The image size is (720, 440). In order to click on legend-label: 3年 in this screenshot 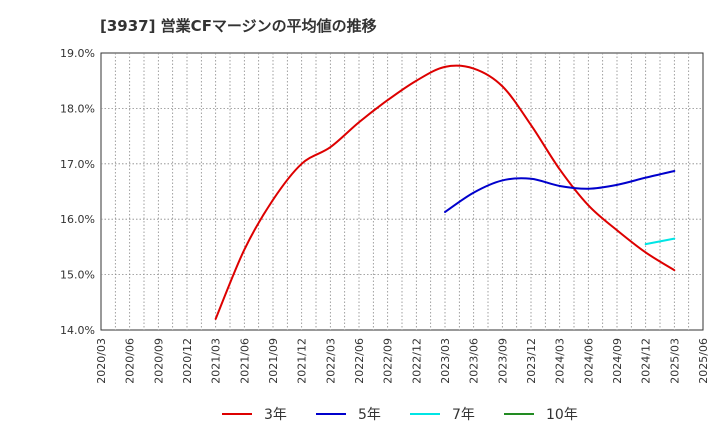, I will do `click(275, 415)`.